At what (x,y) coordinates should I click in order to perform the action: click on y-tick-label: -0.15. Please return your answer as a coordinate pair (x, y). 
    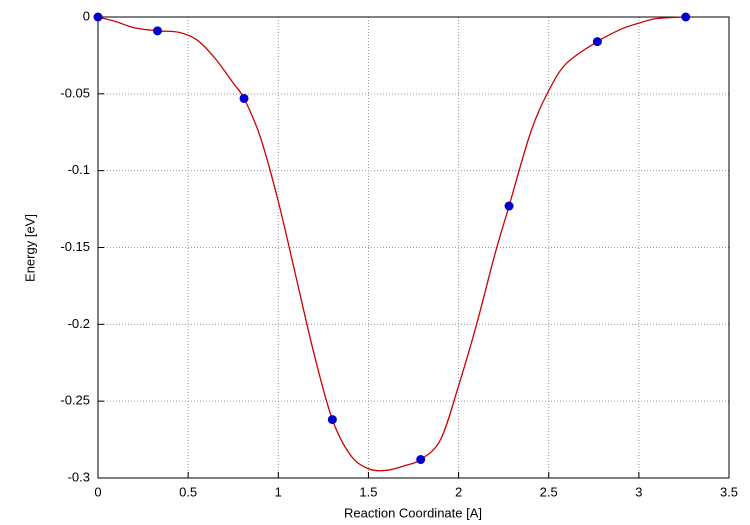
    Looking at the image, I should click on (75, 246).